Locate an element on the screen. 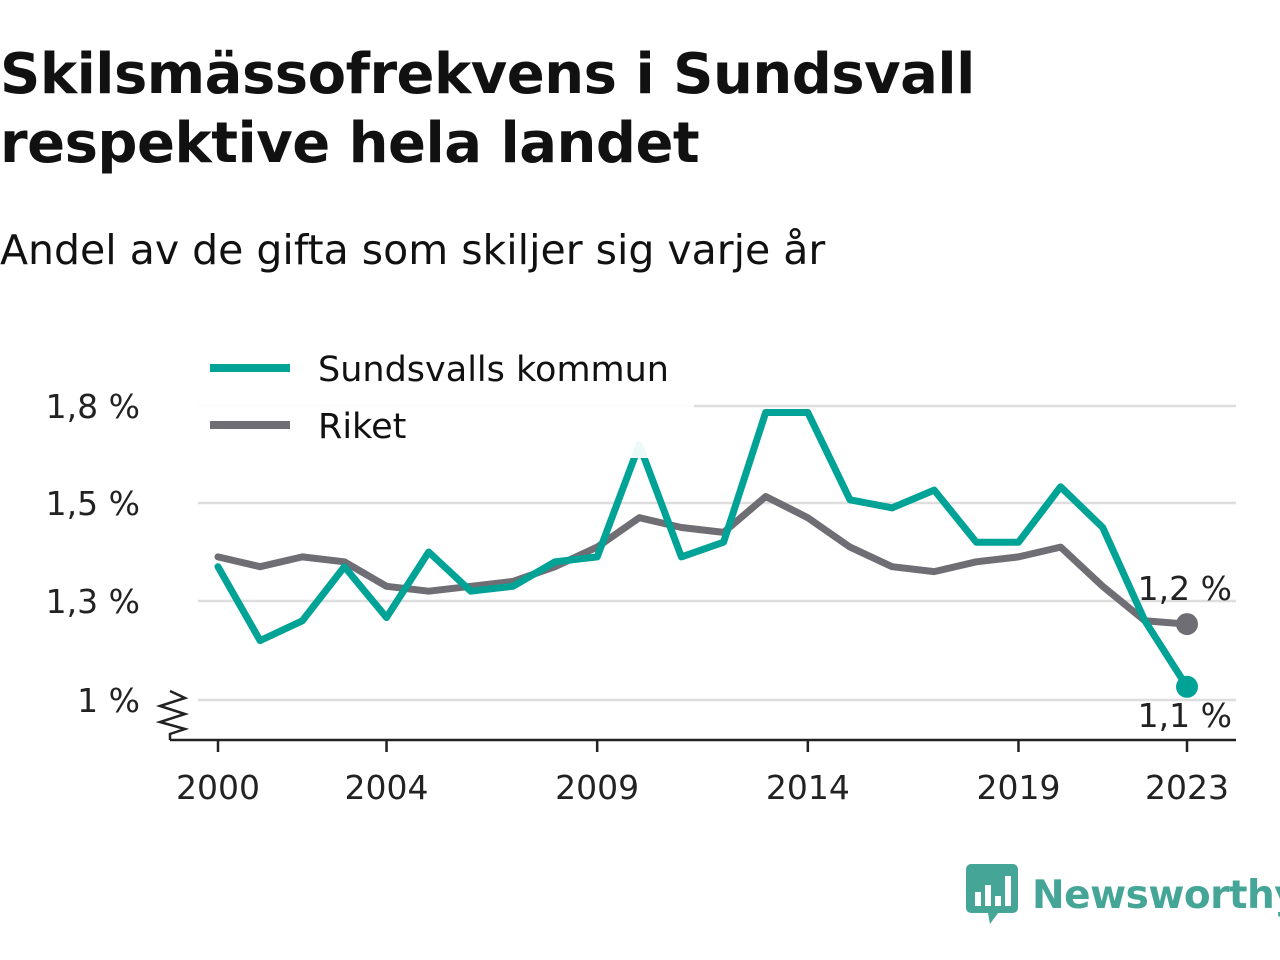 The height and width of the screenshot is (960, 1280). series-line-riket is located at coordinates (702, 560).